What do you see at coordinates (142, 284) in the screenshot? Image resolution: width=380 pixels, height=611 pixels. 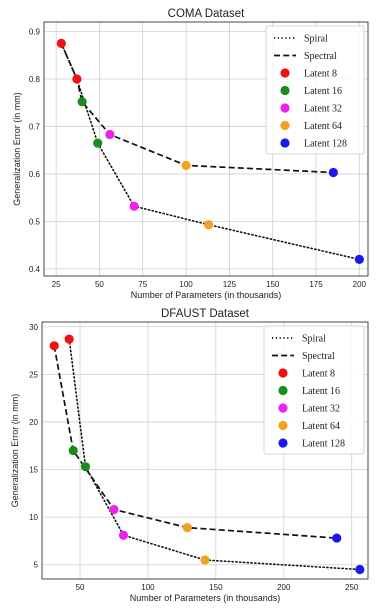 I see `x-tick-label: 75` at bounding box center [142, 284].